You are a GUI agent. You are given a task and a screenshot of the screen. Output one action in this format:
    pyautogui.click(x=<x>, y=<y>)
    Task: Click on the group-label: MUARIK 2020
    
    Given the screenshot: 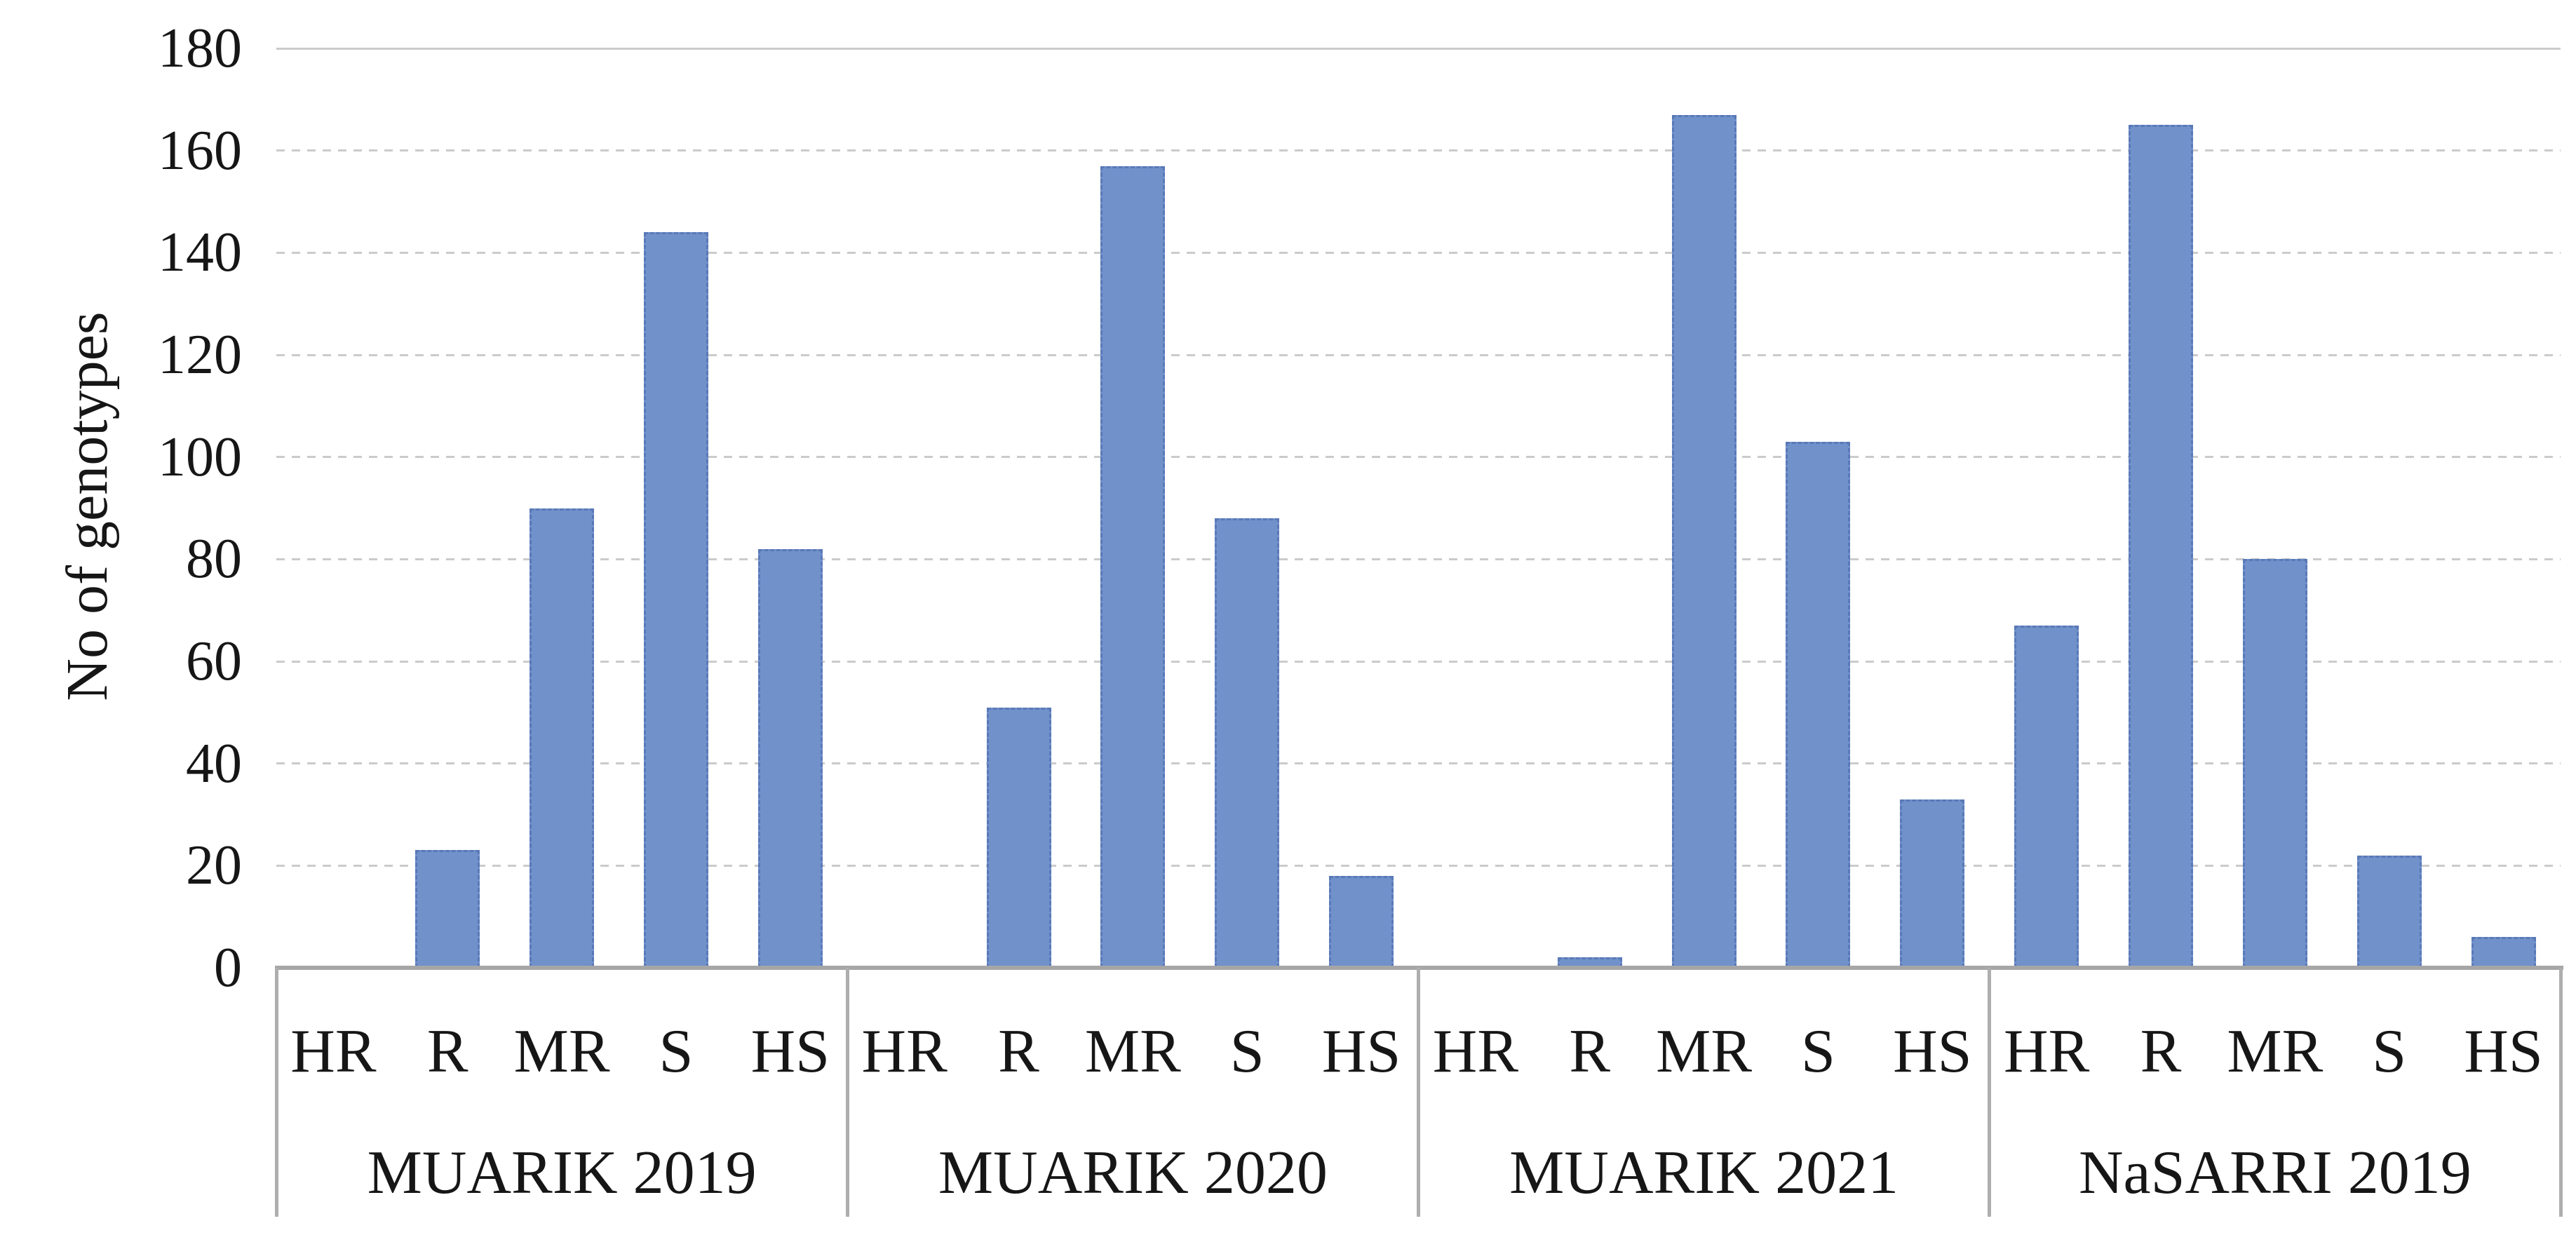 What is the action you would take?
    pyautogui.click(x=1133, y=1173)
    